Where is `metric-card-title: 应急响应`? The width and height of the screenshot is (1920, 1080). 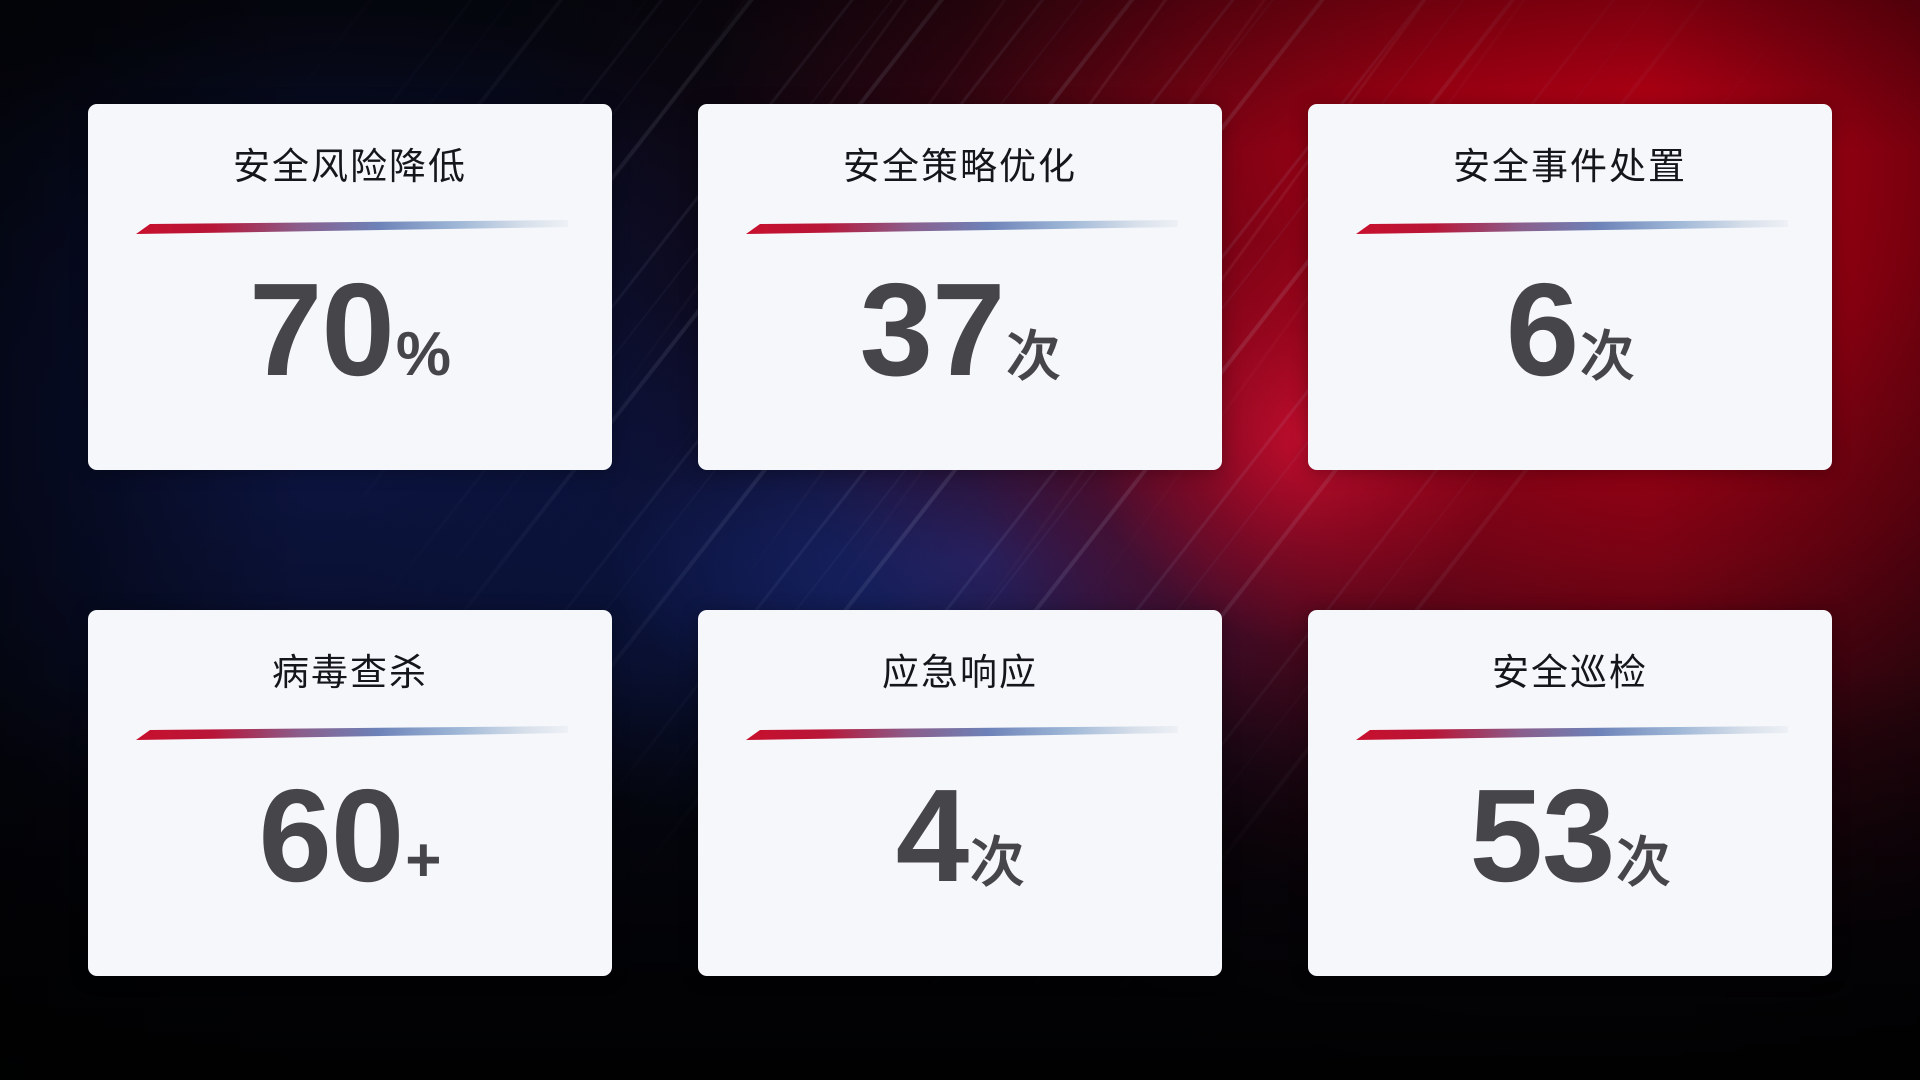
metric-card-title: 应急响应 is located at coordinates (960, 672).